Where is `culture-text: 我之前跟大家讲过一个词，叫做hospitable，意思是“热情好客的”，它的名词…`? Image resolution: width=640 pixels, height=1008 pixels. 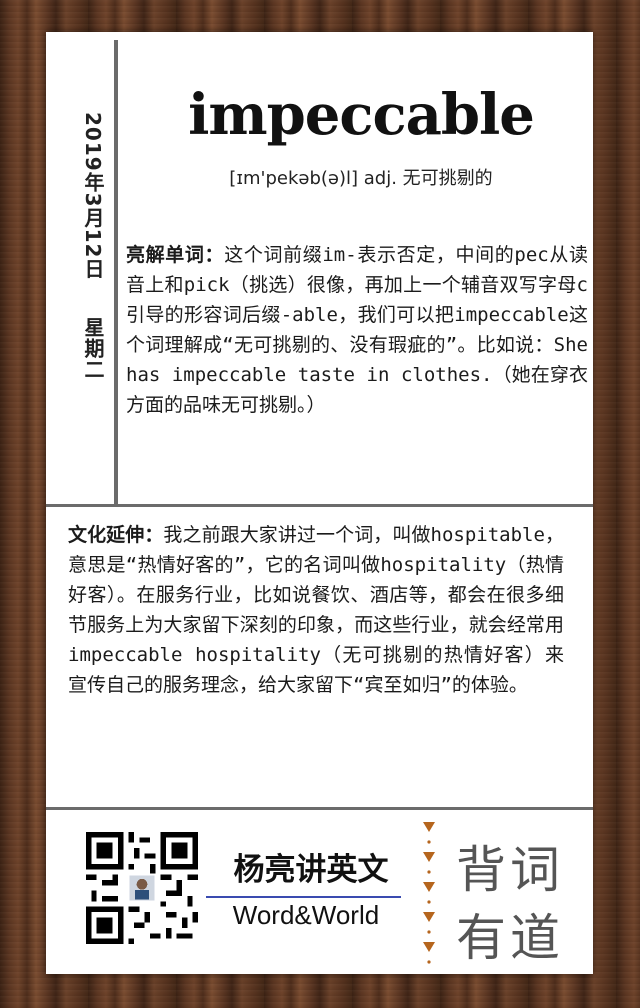
culture-text: 我之前跟大家讲过一个词，叫做hospitable，意思是“热情好客的”，它的名词… is located at coordinates (316, 610).